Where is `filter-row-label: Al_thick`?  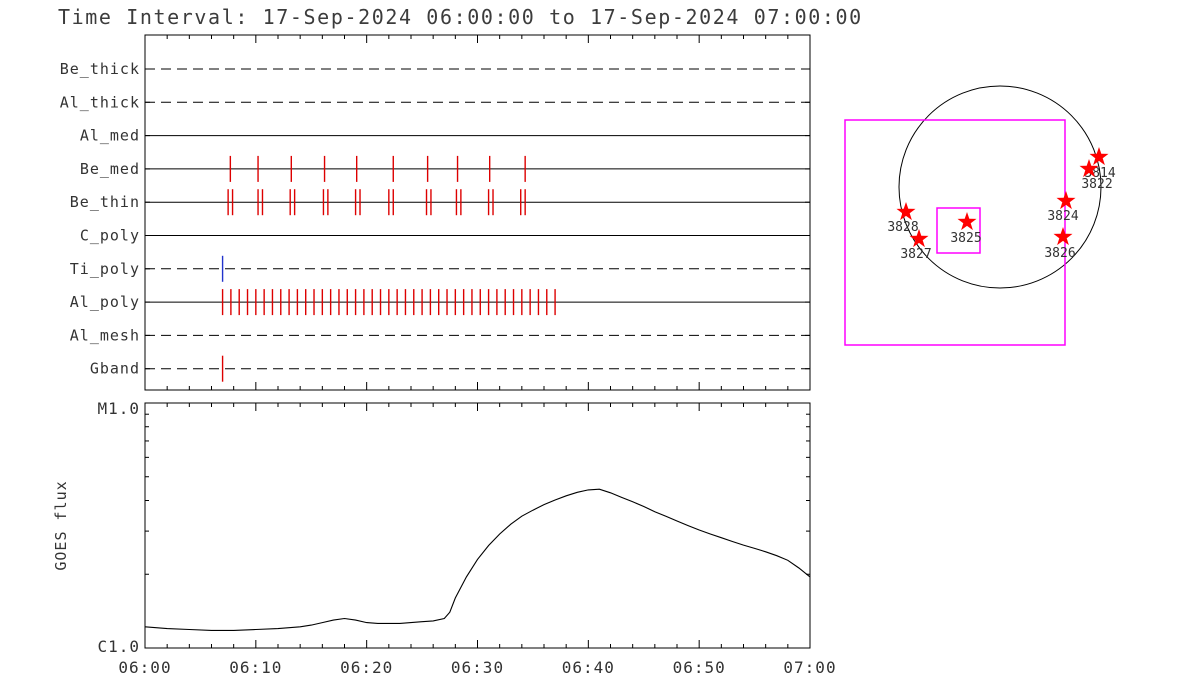
filter-row-label: Al_thick is located at coordinates (100, 102).